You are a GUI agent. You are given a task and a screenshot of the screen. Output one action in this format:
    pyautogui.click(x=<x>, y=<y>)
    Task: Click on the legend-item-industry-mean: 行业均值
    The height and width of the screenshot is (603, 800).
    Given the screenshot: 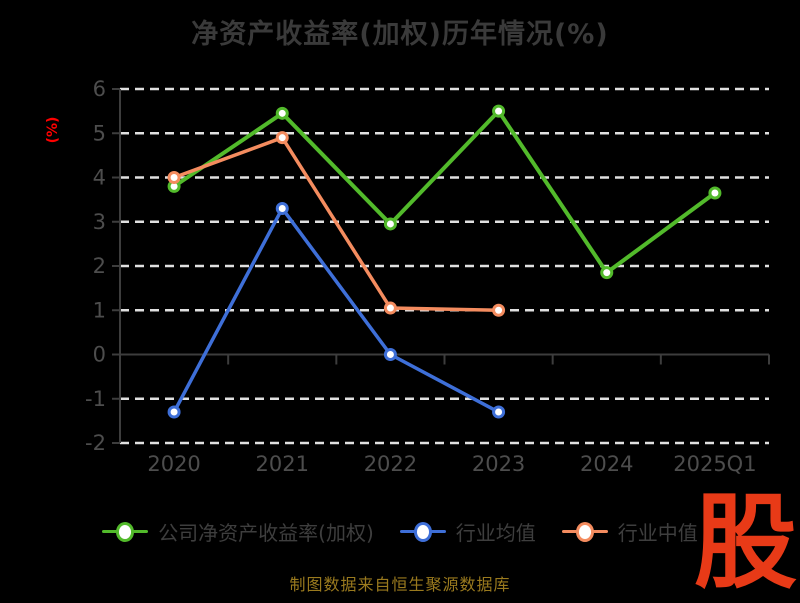 What is the action you would take?
    pyautogui.click(x=467, y=531)
    